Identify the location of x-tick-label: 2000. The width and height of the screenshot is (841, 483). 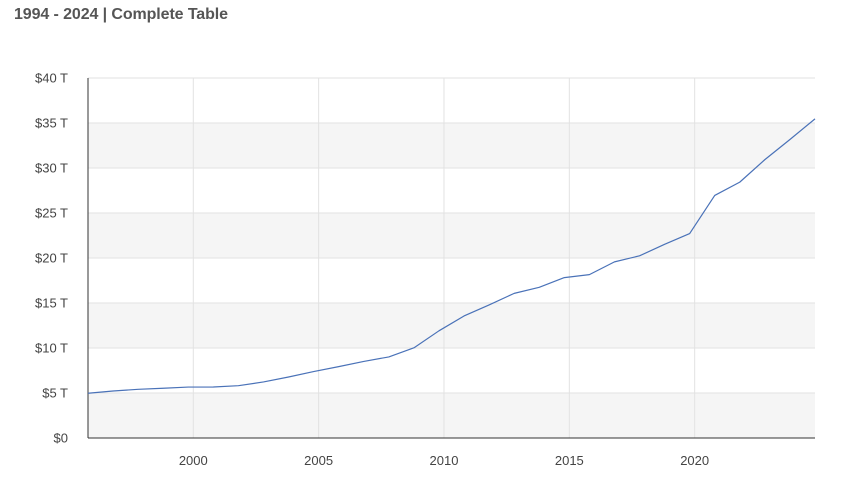
(193, 460).